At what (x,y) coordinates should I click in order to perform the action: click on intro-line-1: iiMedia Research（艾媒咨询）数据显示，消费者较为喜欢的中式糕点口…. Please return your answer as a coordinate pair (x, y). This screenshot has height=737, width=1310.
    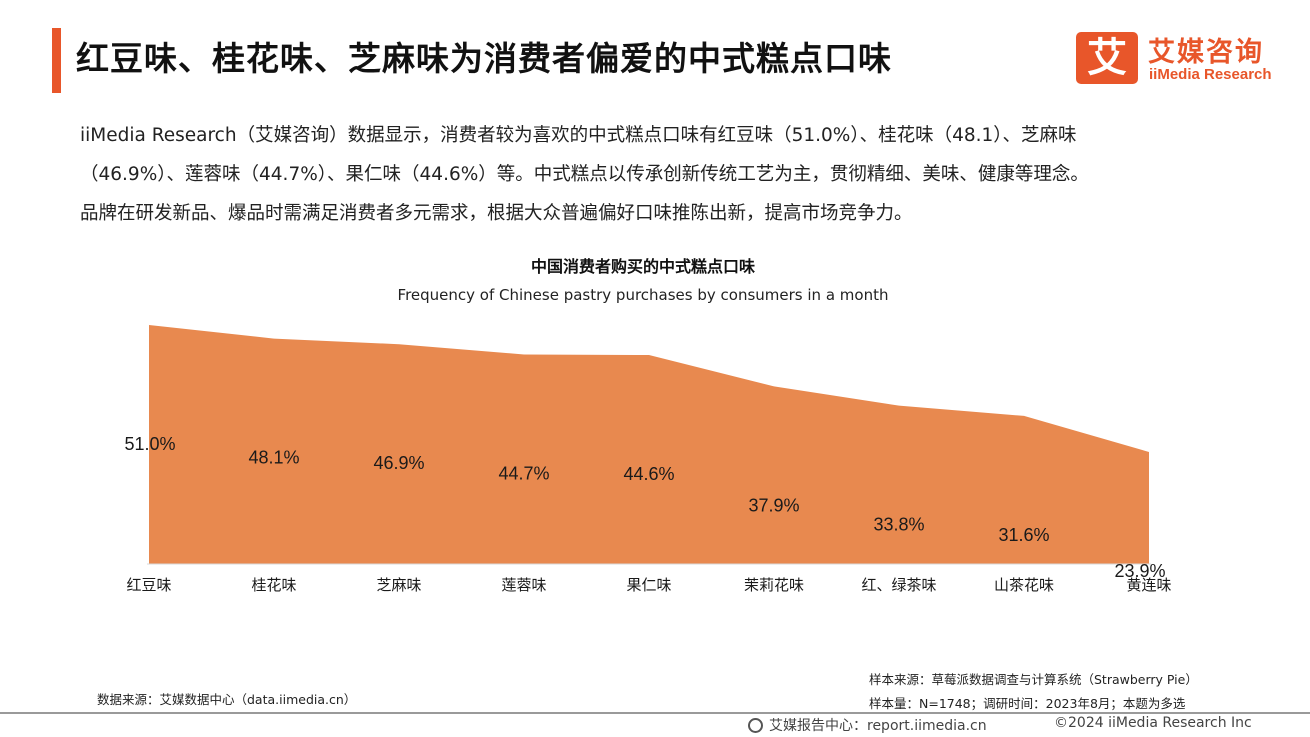
    Looking at the image, I should click on (578, 135).